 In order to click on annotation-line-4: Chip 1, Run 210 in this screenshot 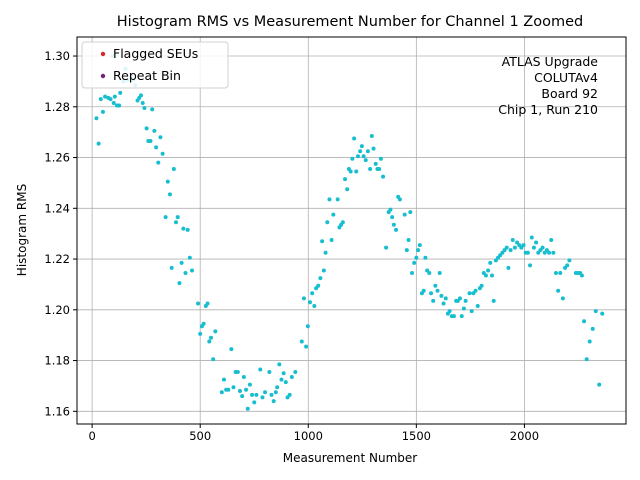, I will do `click(548, 109)`.